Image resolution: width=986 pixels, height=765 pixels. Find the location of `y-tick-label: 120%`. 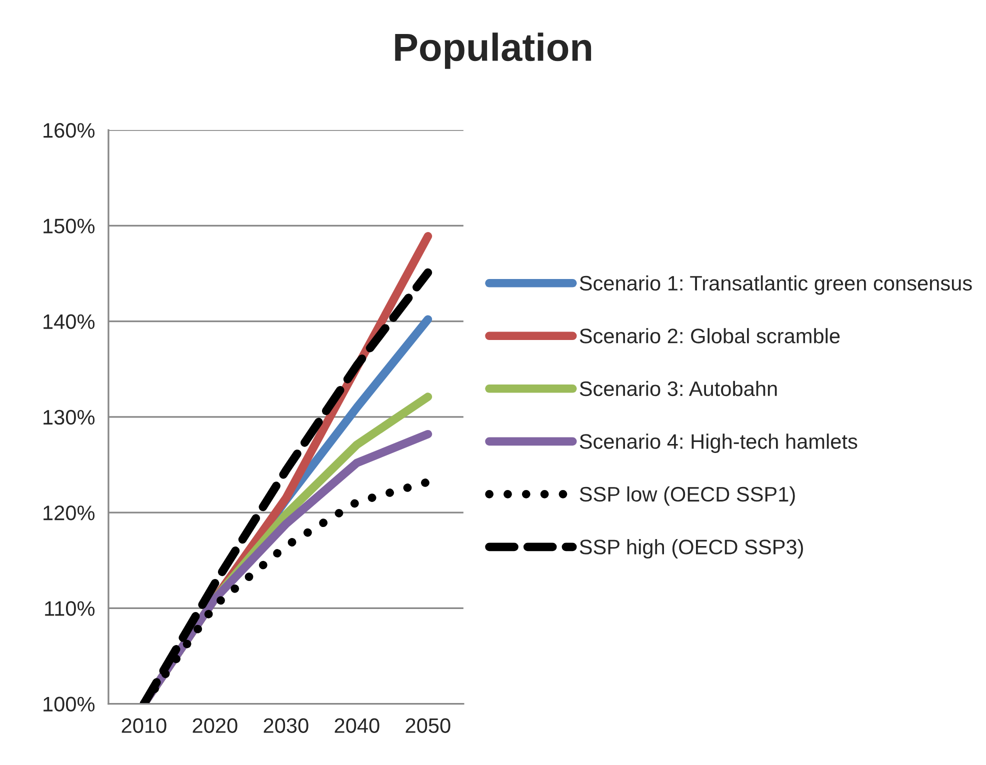

y-tick-label: 120% is located at coordinates (69, 513).